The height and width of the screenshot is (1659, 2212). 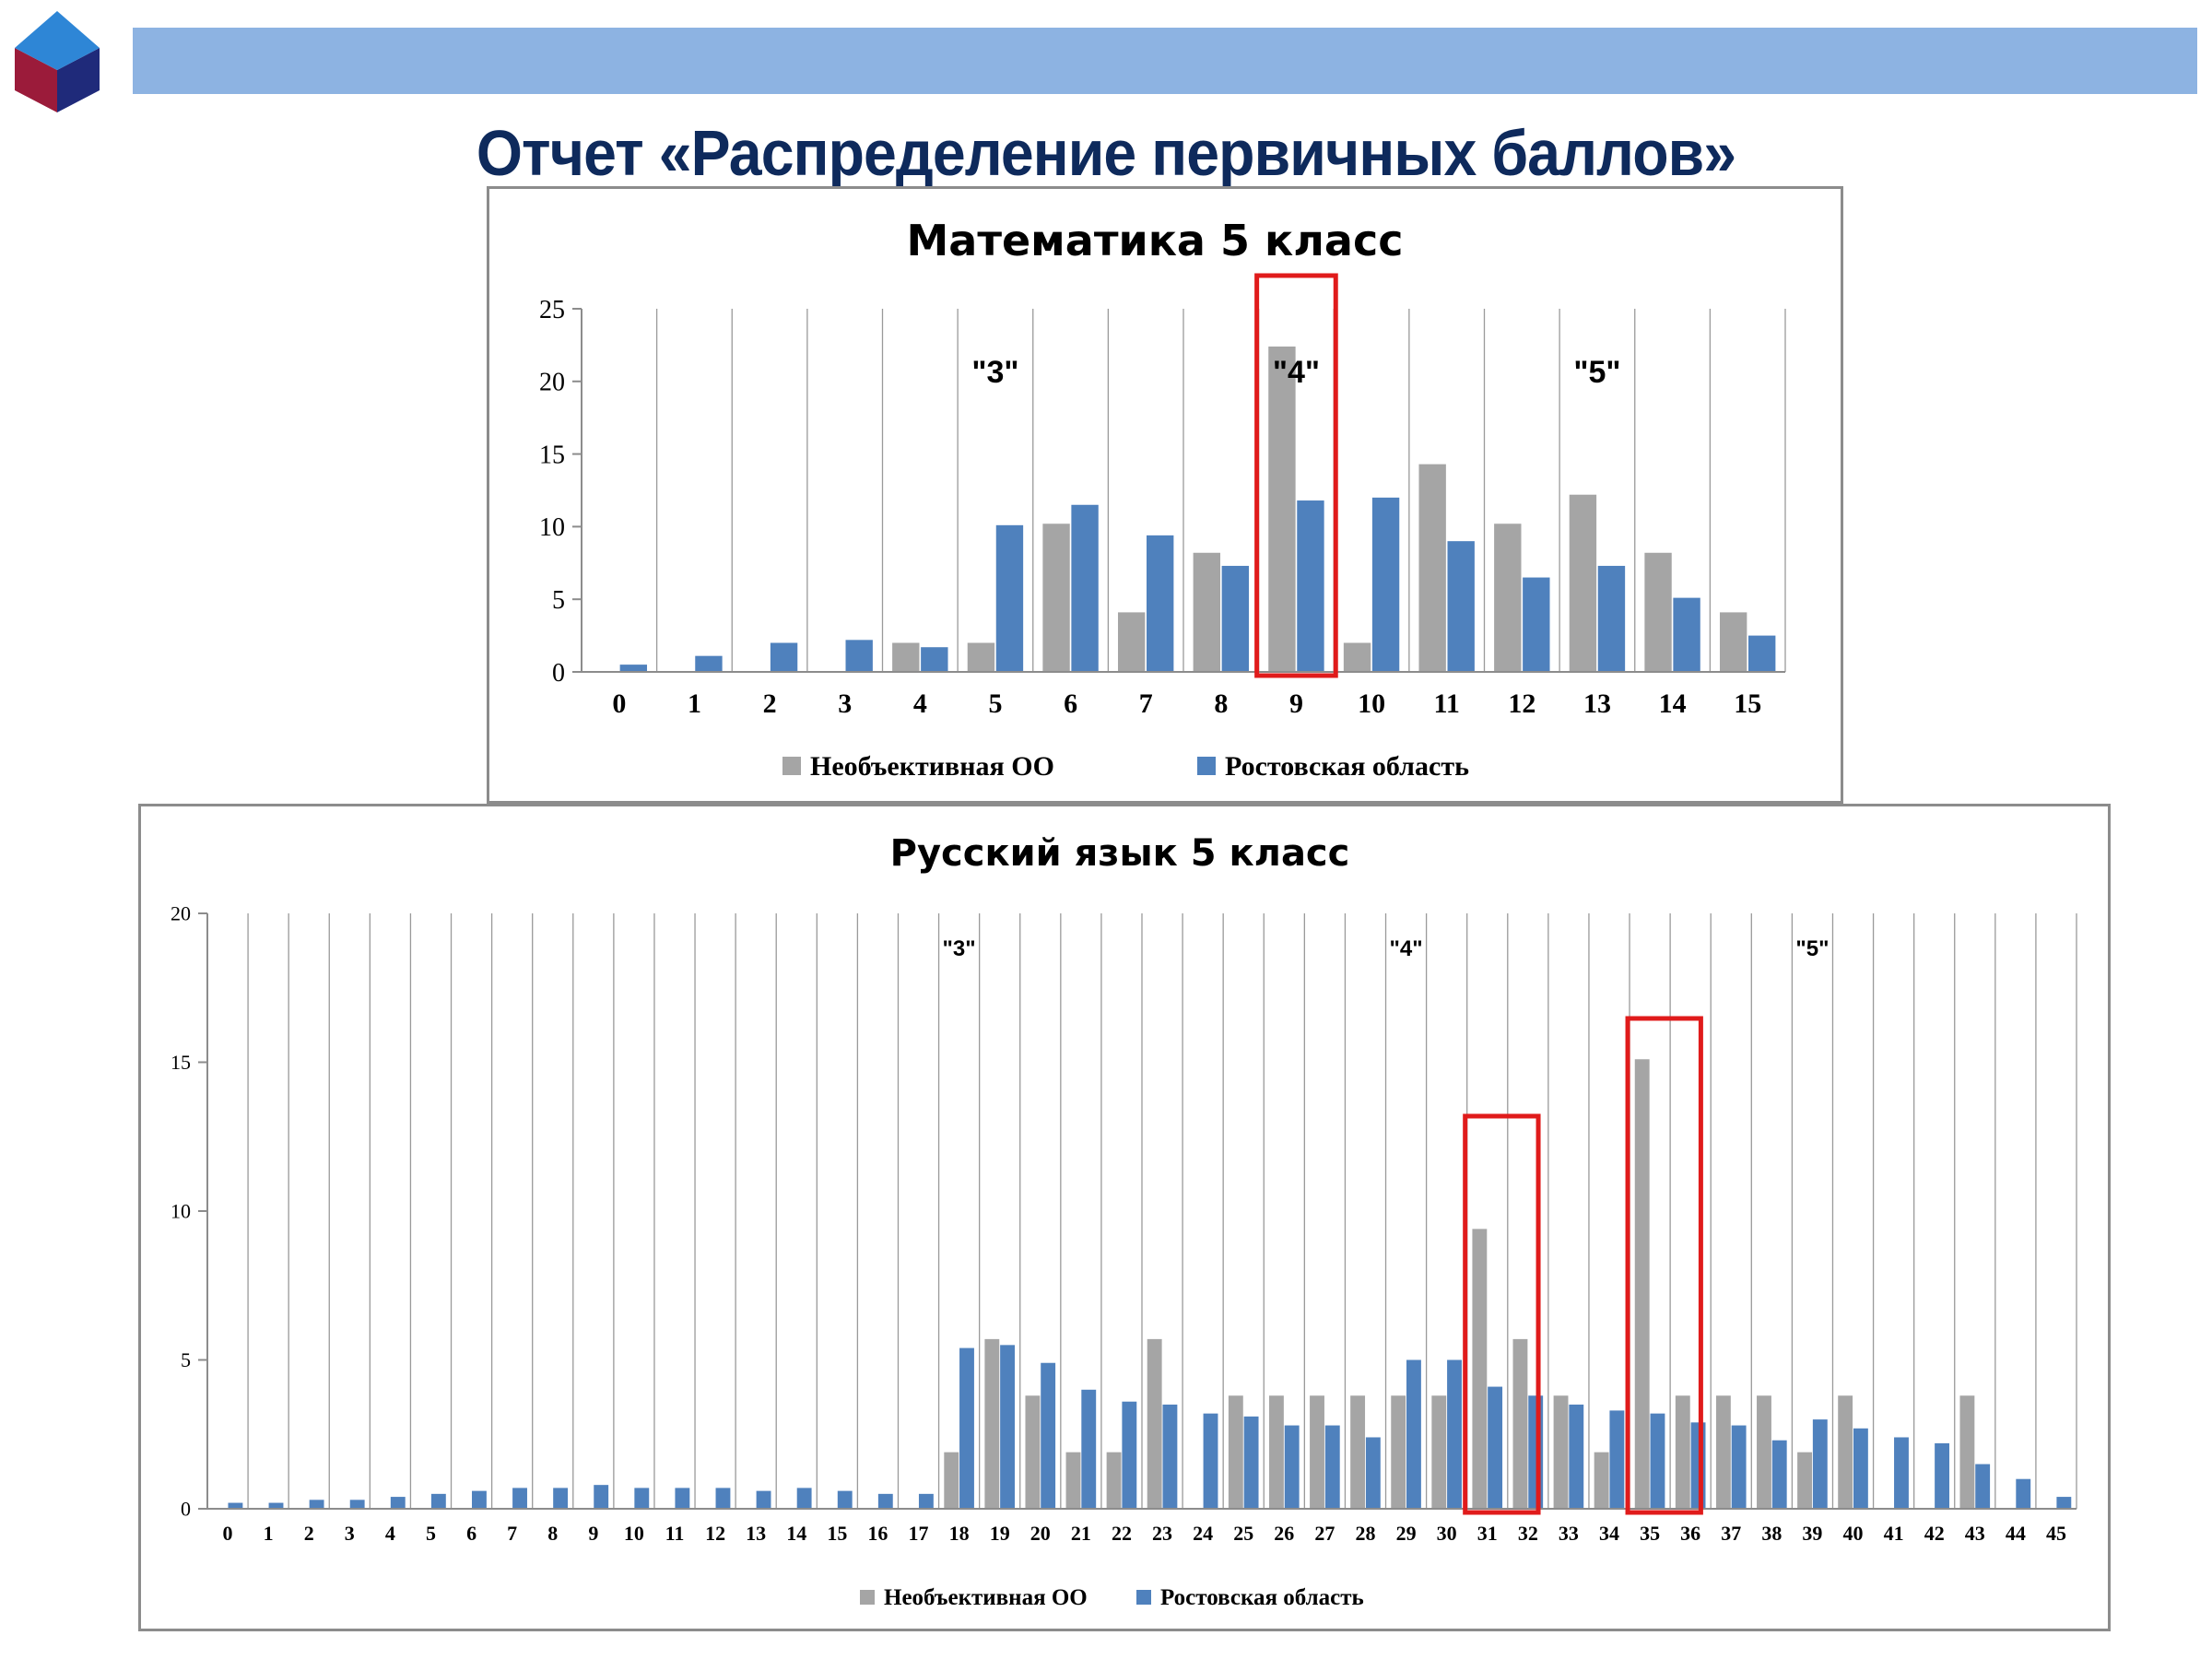 What do you see at coordinates (1975, 1533) in the screenshot?
I see `rus-x-tick-label: 43` at bounding box center [1975, 1533].